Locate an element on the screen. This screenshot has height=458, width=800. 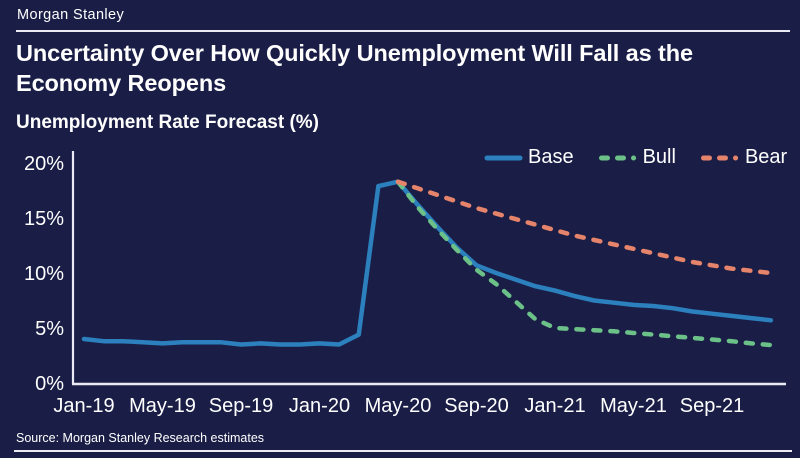
svg-text: 5% is located at coordinates (49, 329).